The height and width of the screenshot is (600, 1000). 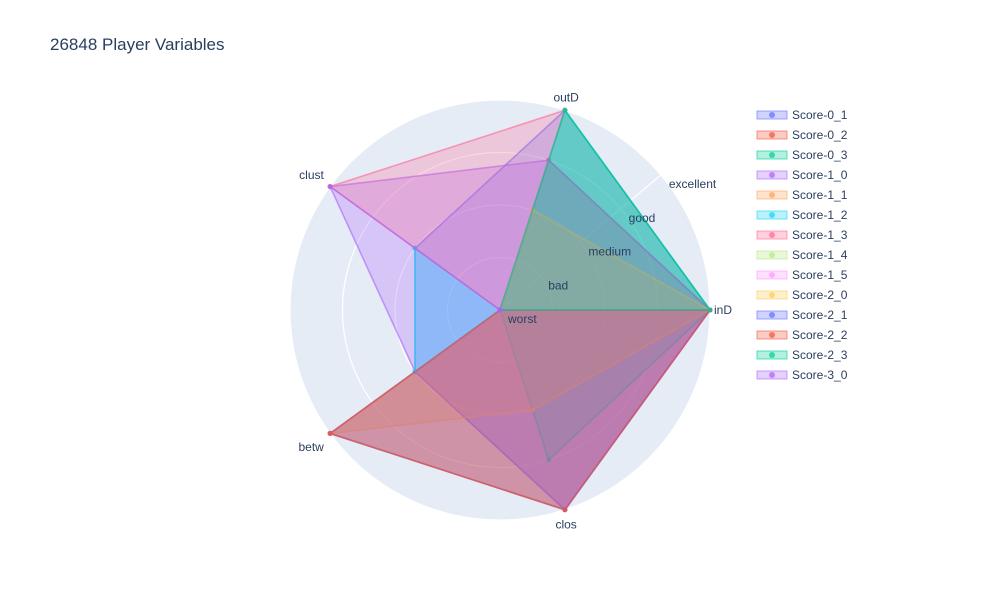 I want to click on legend-label: Score-2_0, so click(x=820, y=295).